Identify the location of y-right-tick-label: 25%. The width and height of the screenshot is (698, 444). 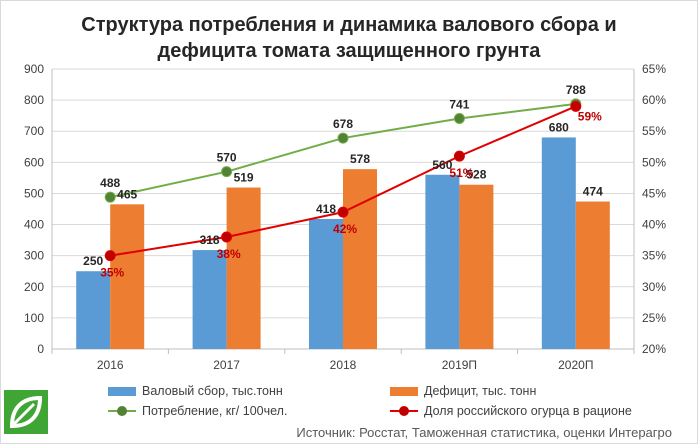
(654, 318).